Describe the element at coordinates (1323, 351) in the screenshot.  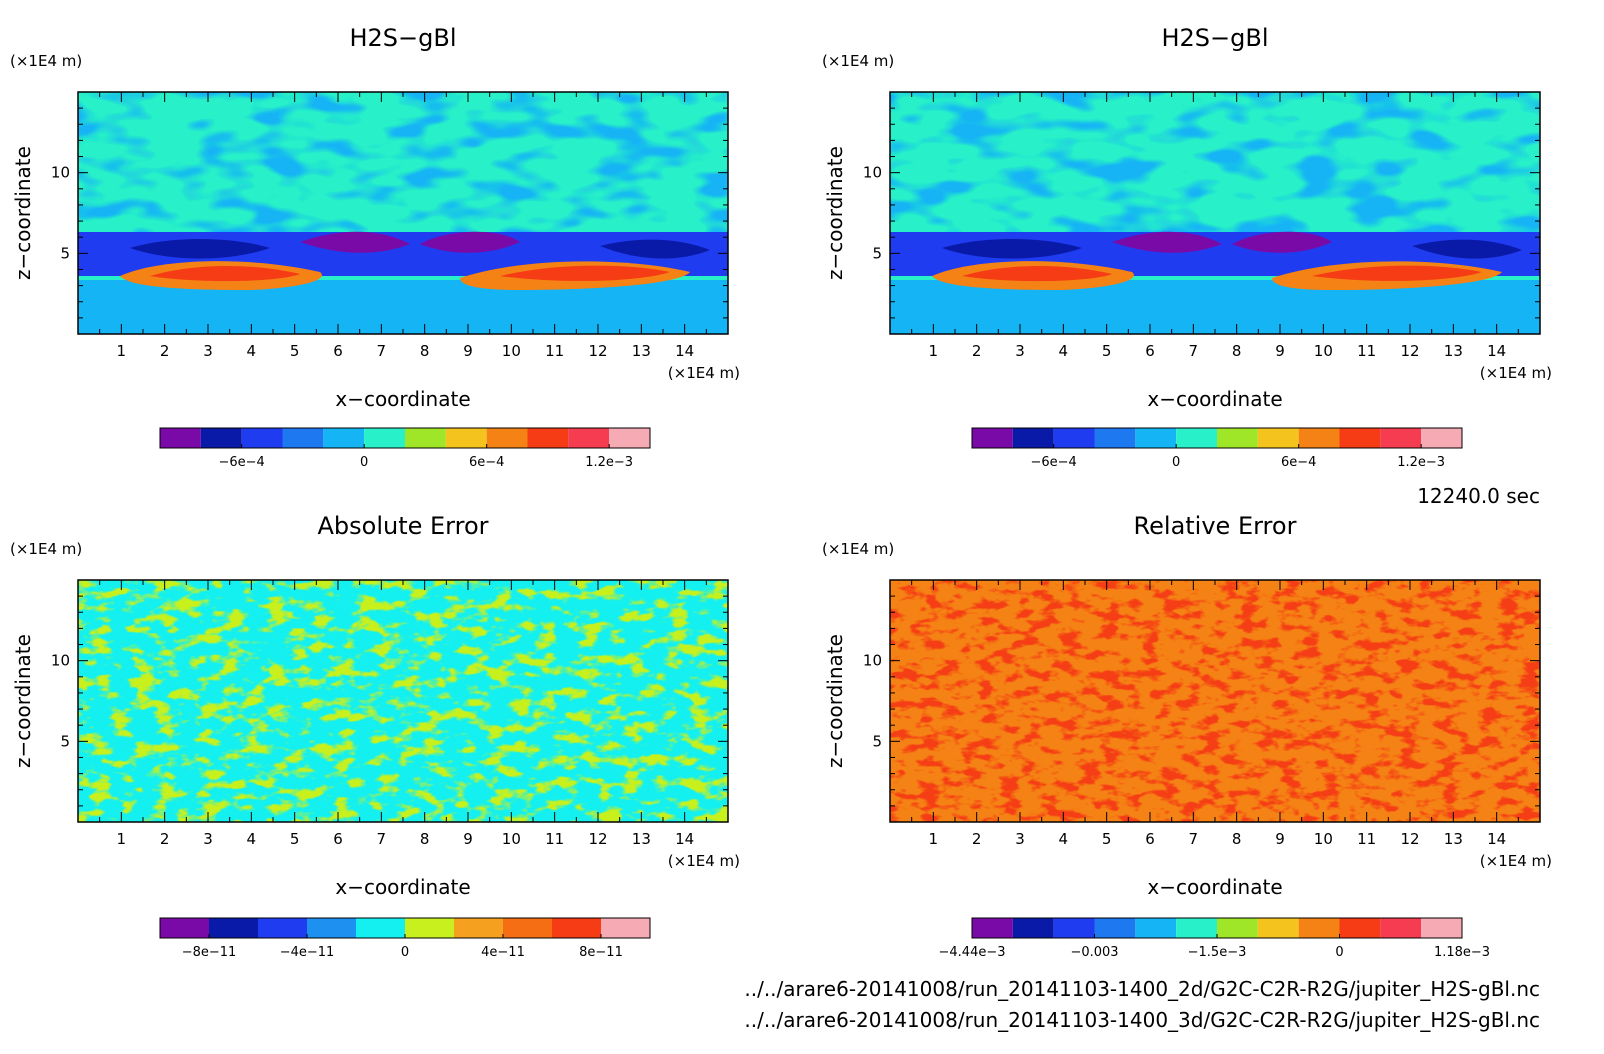
I see `x-tick-label-1: 10` at that location.